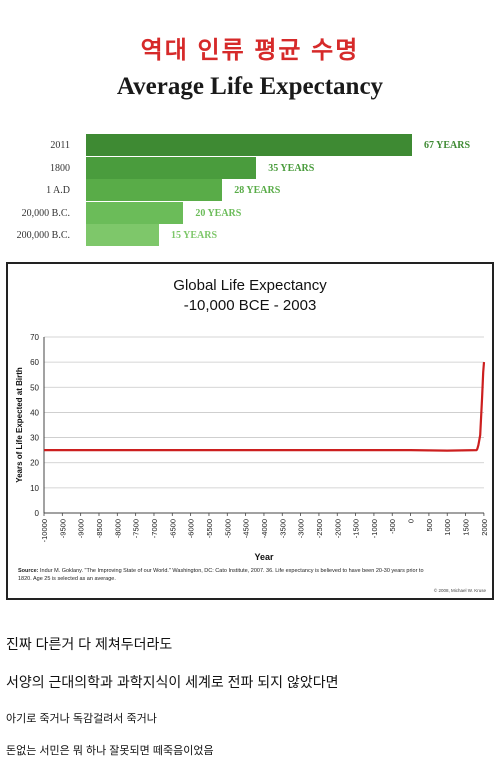 The image size is (500, 760). What do you see at coordinates (337, 528) in the screenshot?
I see `x-tick-label: -2000` at bounding box center [337, 528].